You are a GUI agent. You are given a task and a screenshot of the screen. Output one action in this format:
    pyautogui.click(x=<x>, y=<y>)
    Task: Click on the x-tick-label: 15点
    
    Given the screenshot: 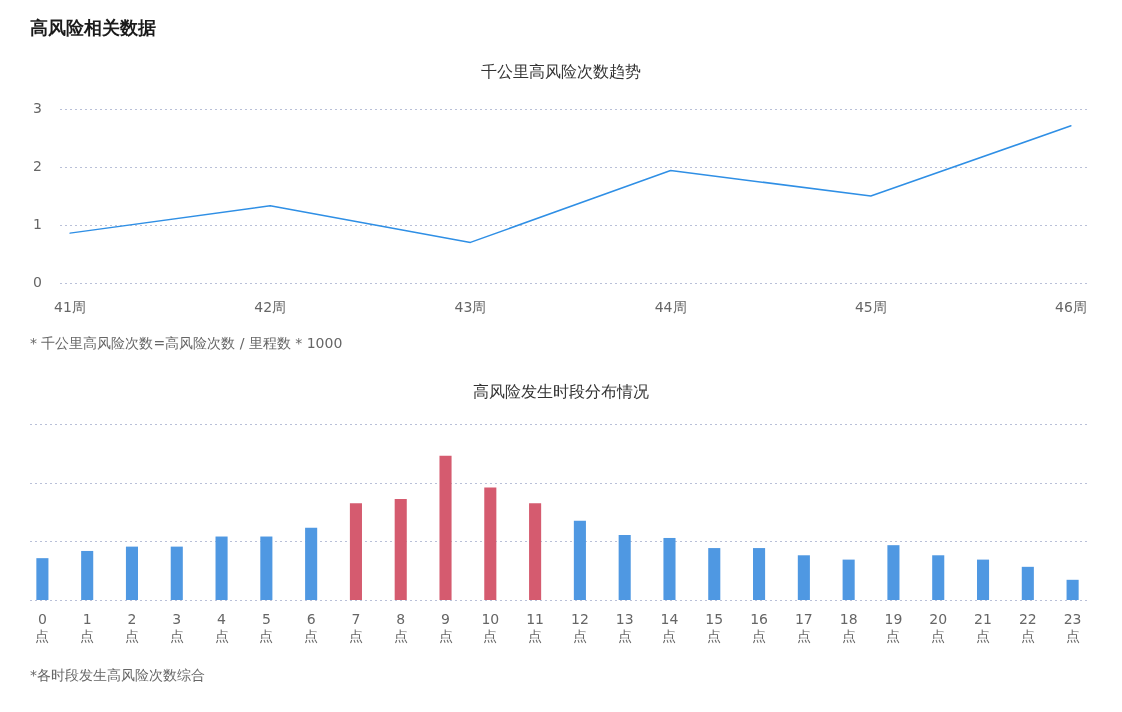 What is the action you would take?
    pyautogui.click(x=714, y=627)
    